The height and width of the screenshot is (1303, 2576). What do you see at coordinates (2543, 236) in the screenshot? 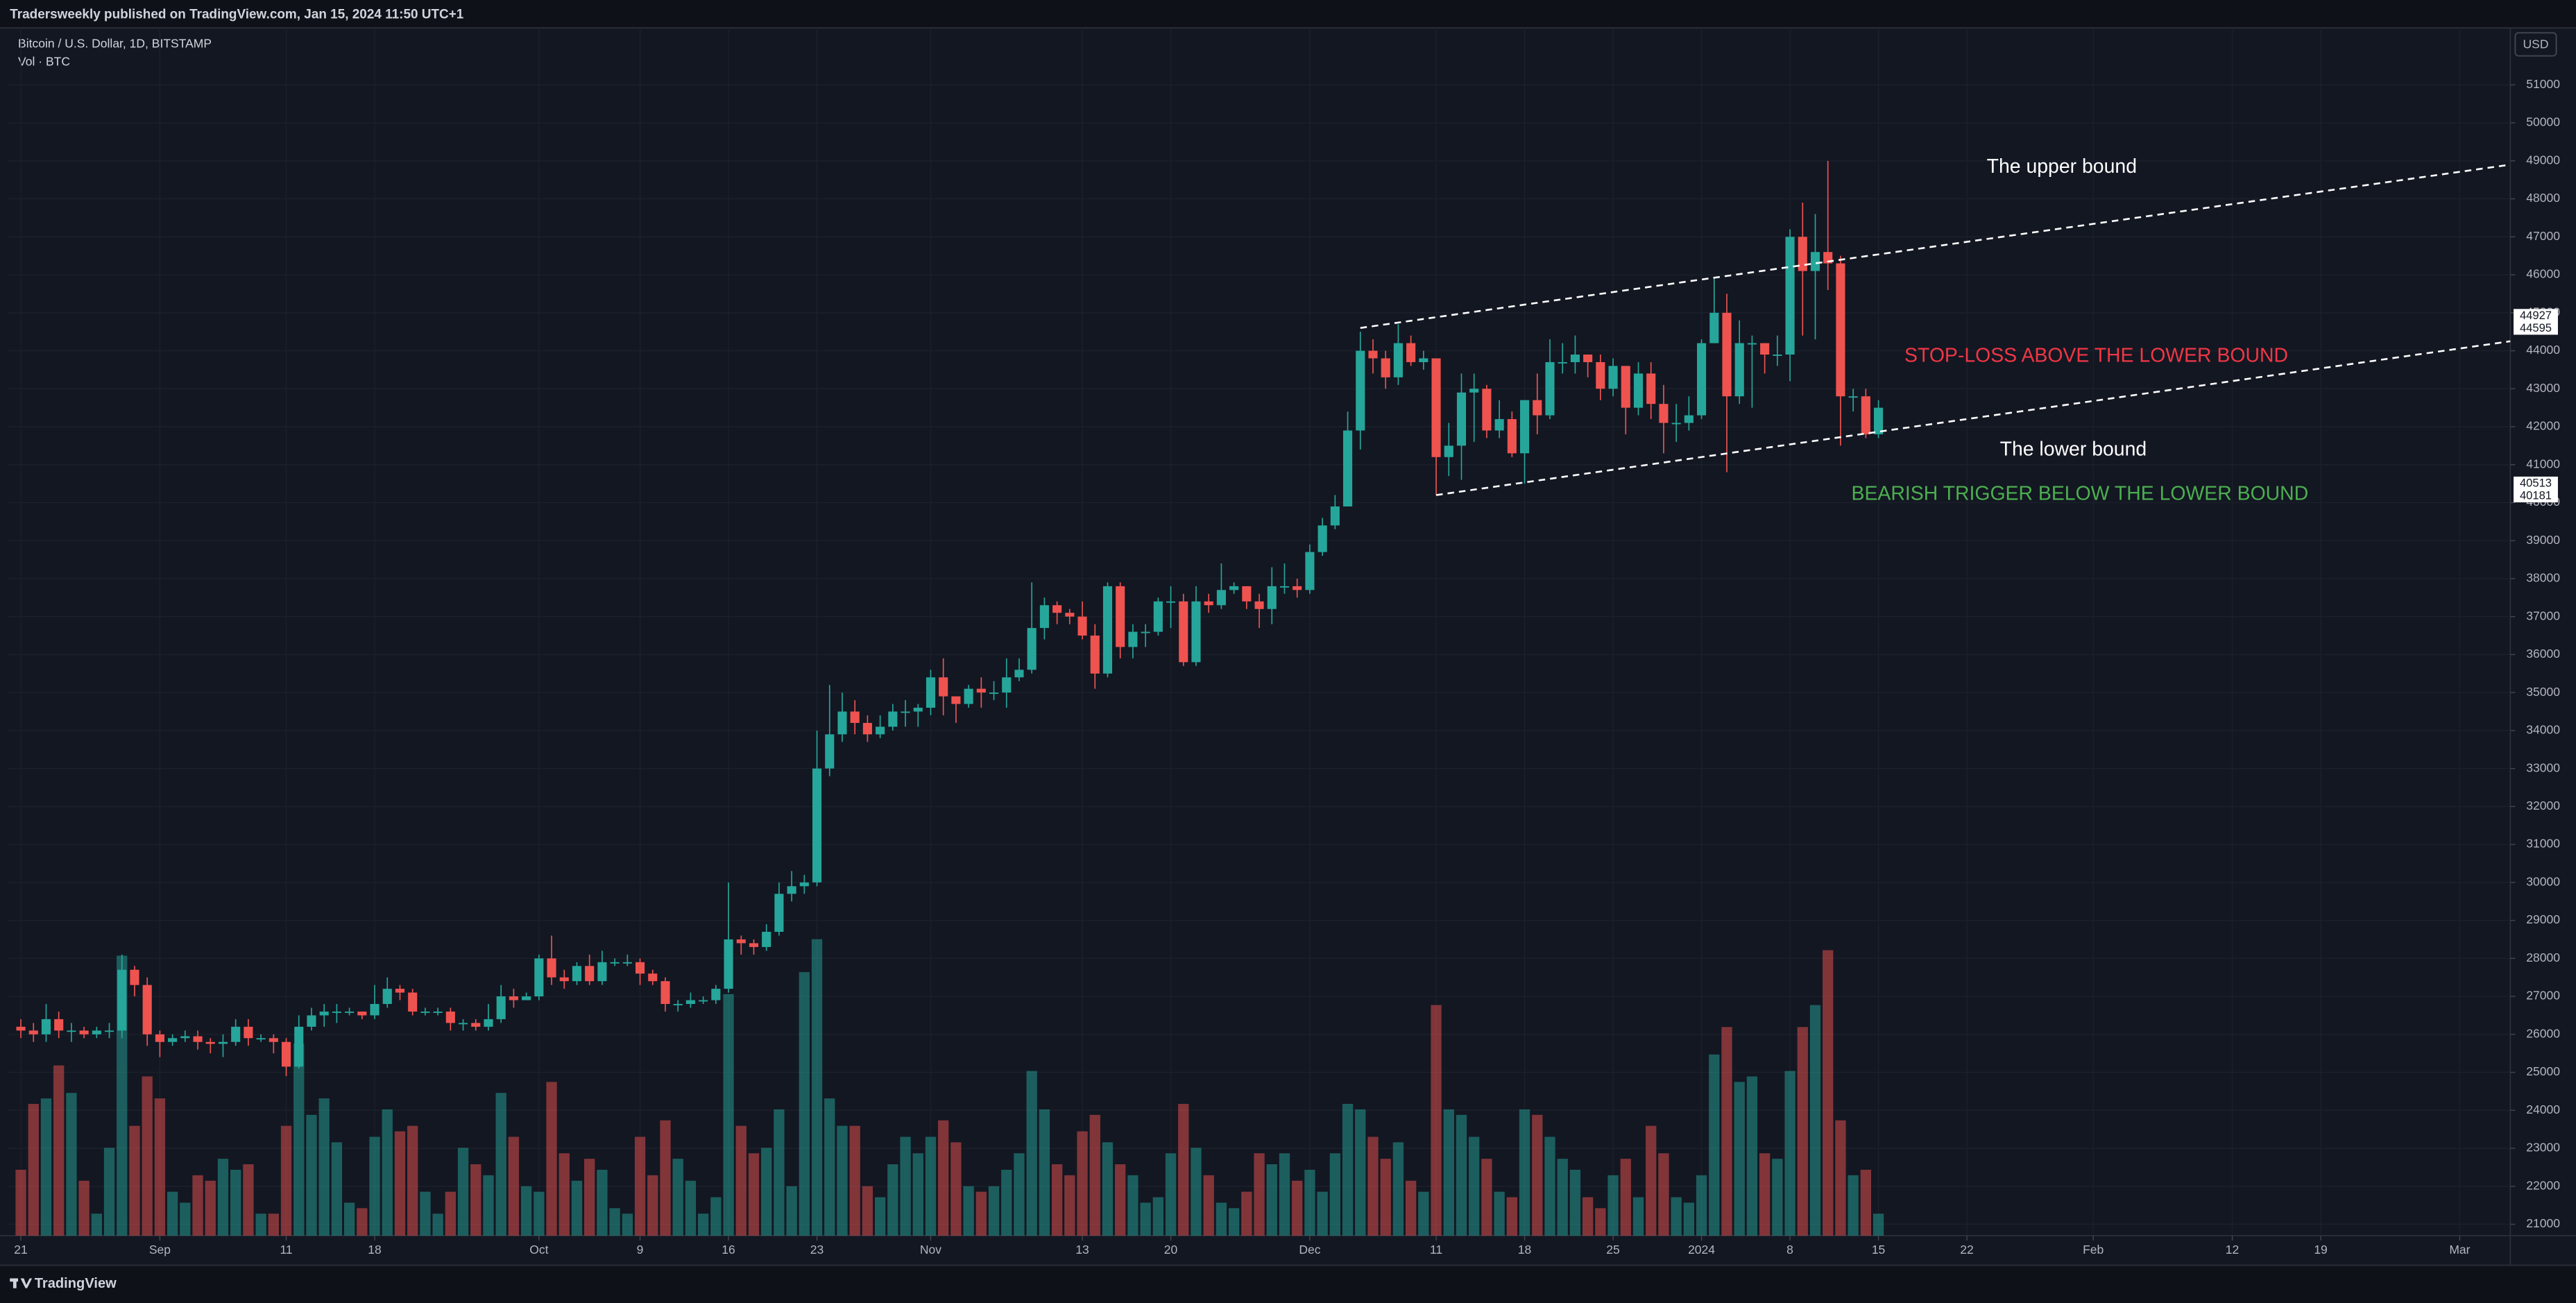
I see `y-tick-label: 47000` at bounding box center [2543, 236].